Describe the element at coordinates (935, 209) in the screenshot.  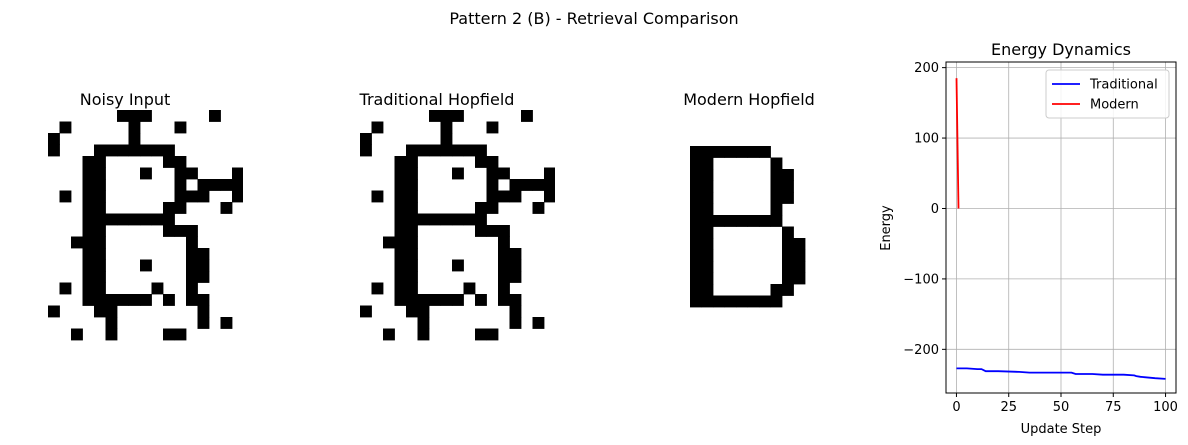
I see `y-tick-label: 0` at that location.